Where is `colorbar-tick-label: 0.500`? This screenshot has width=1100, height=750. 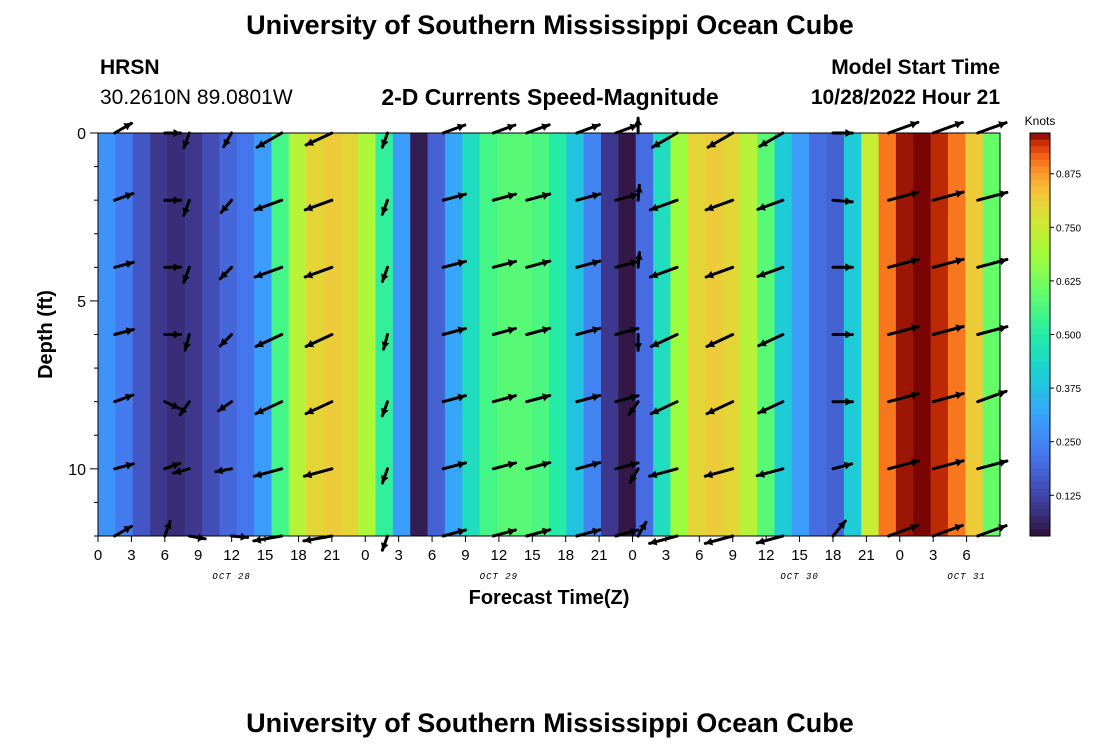 colorbar-tick-label: 0.500 is located at coordinates (1068, 336).